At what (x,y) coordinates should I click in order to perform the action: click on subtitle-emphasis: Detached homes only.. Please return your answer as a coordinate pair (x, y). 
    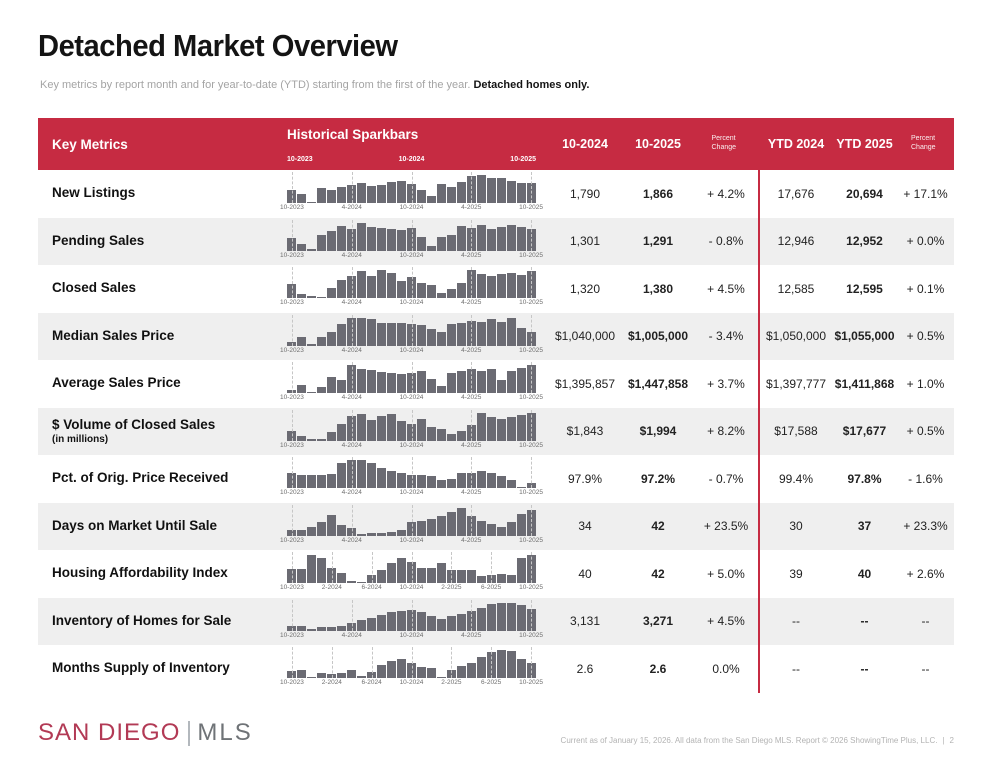
    Looking at the image, I should click on (531, 85).